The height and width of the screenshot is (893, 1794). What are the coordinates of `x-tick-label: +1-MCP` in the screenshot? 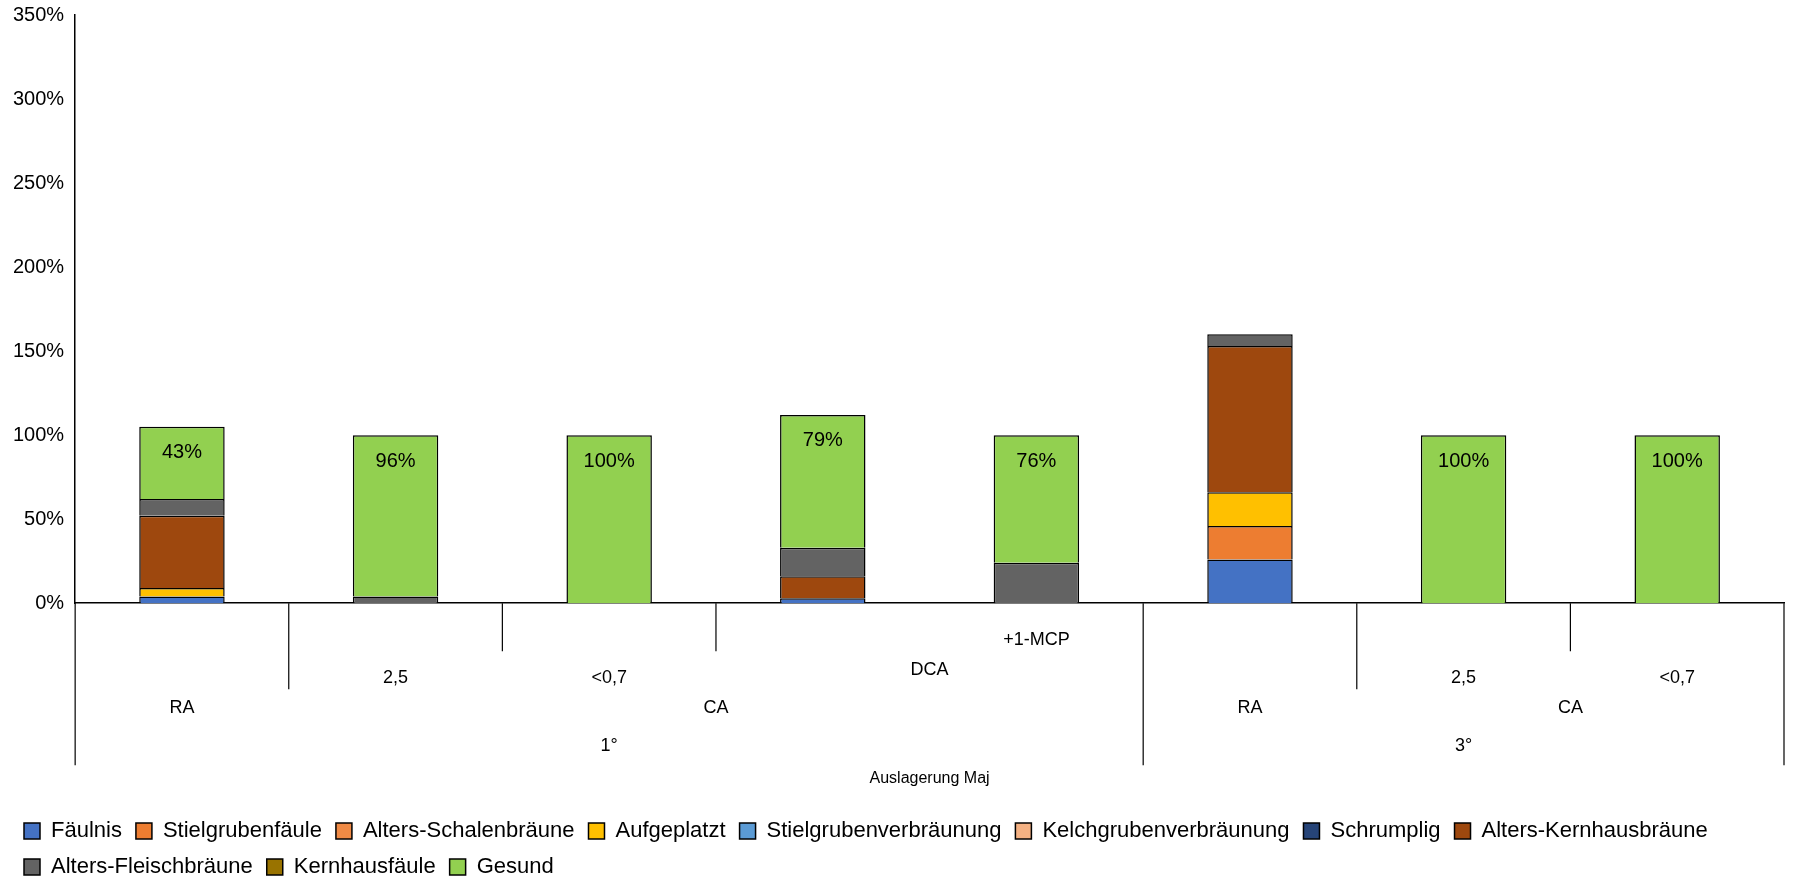 It's located at (1036, 639).